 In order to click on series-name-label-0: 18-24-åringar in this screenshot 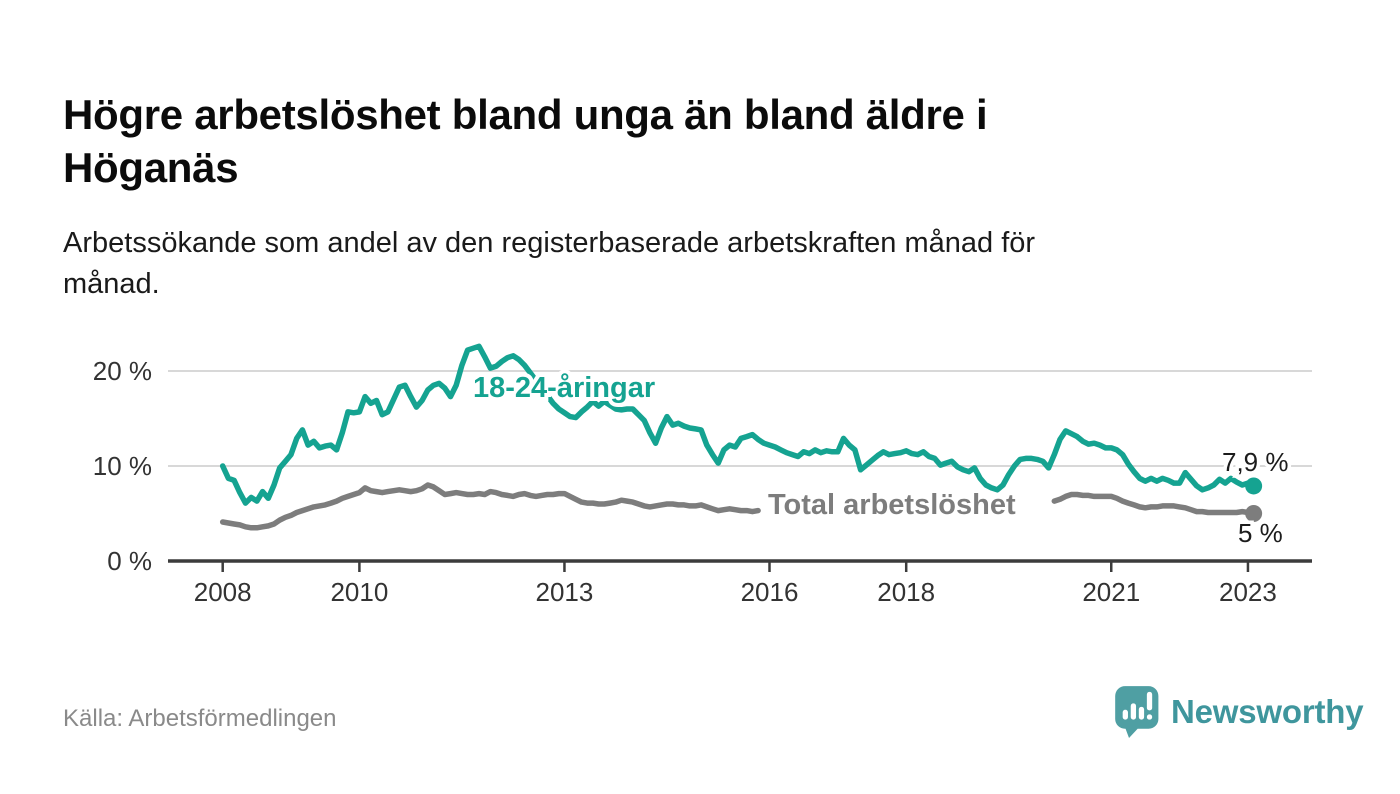, I will do `click(564, 388)`.